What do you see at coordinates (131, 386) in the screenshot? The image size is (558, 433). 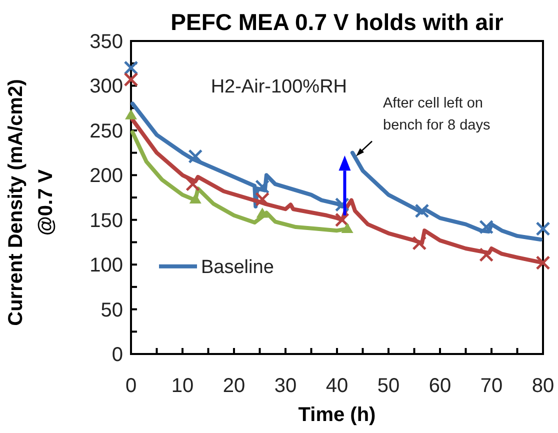 I see `x-tick-label: 0` at bounding box center [131, 386].